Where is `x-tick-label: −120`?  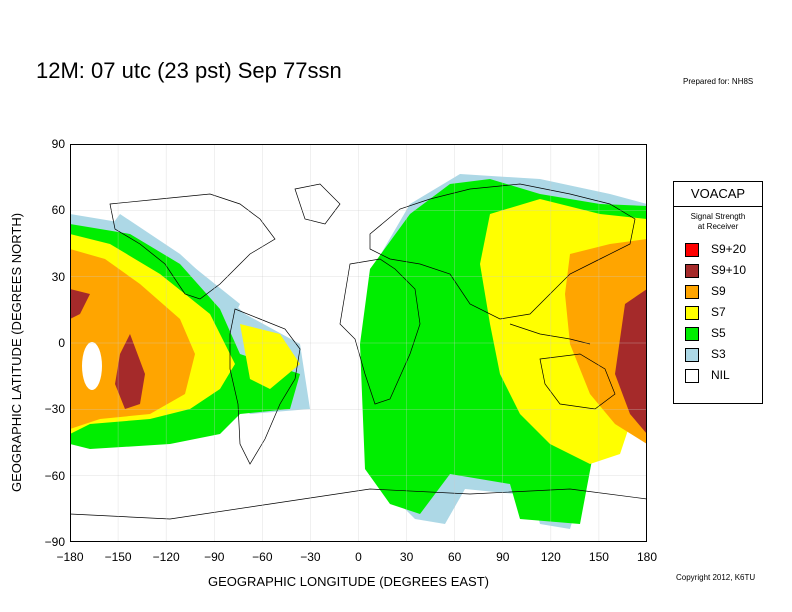 x-tick-label: −120 is located at coordinates (166, 557).